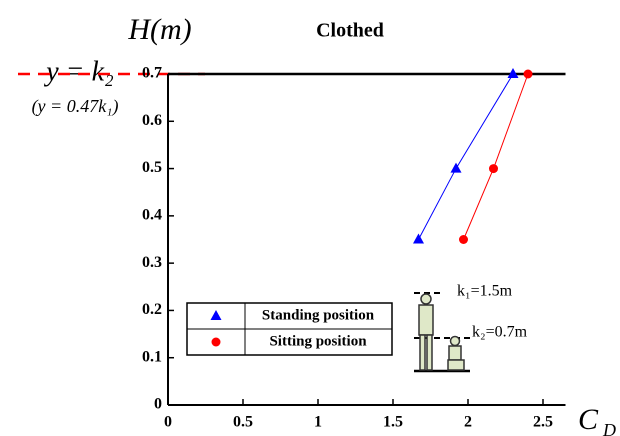  I want to click on y-tick-label: 0.7, so click(152, 73).